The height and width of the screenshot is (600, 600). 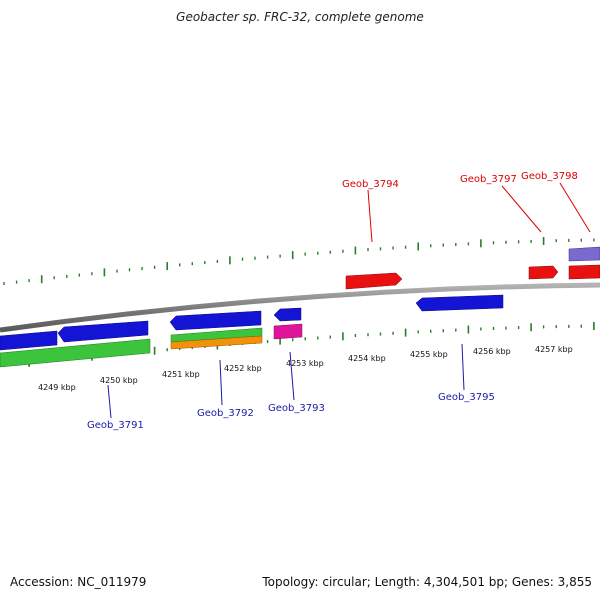 What do you see at coordinates (584, 254) in the screenshot?
I see `gene-arrow-violet` at bounding box center [584, 254].